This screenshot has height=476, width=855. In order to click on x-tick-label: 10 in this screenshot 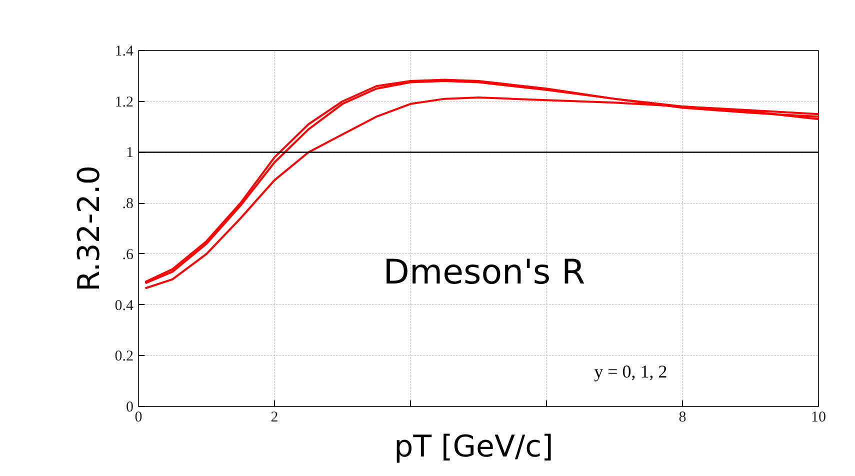, I will do `click(818, 418)`.